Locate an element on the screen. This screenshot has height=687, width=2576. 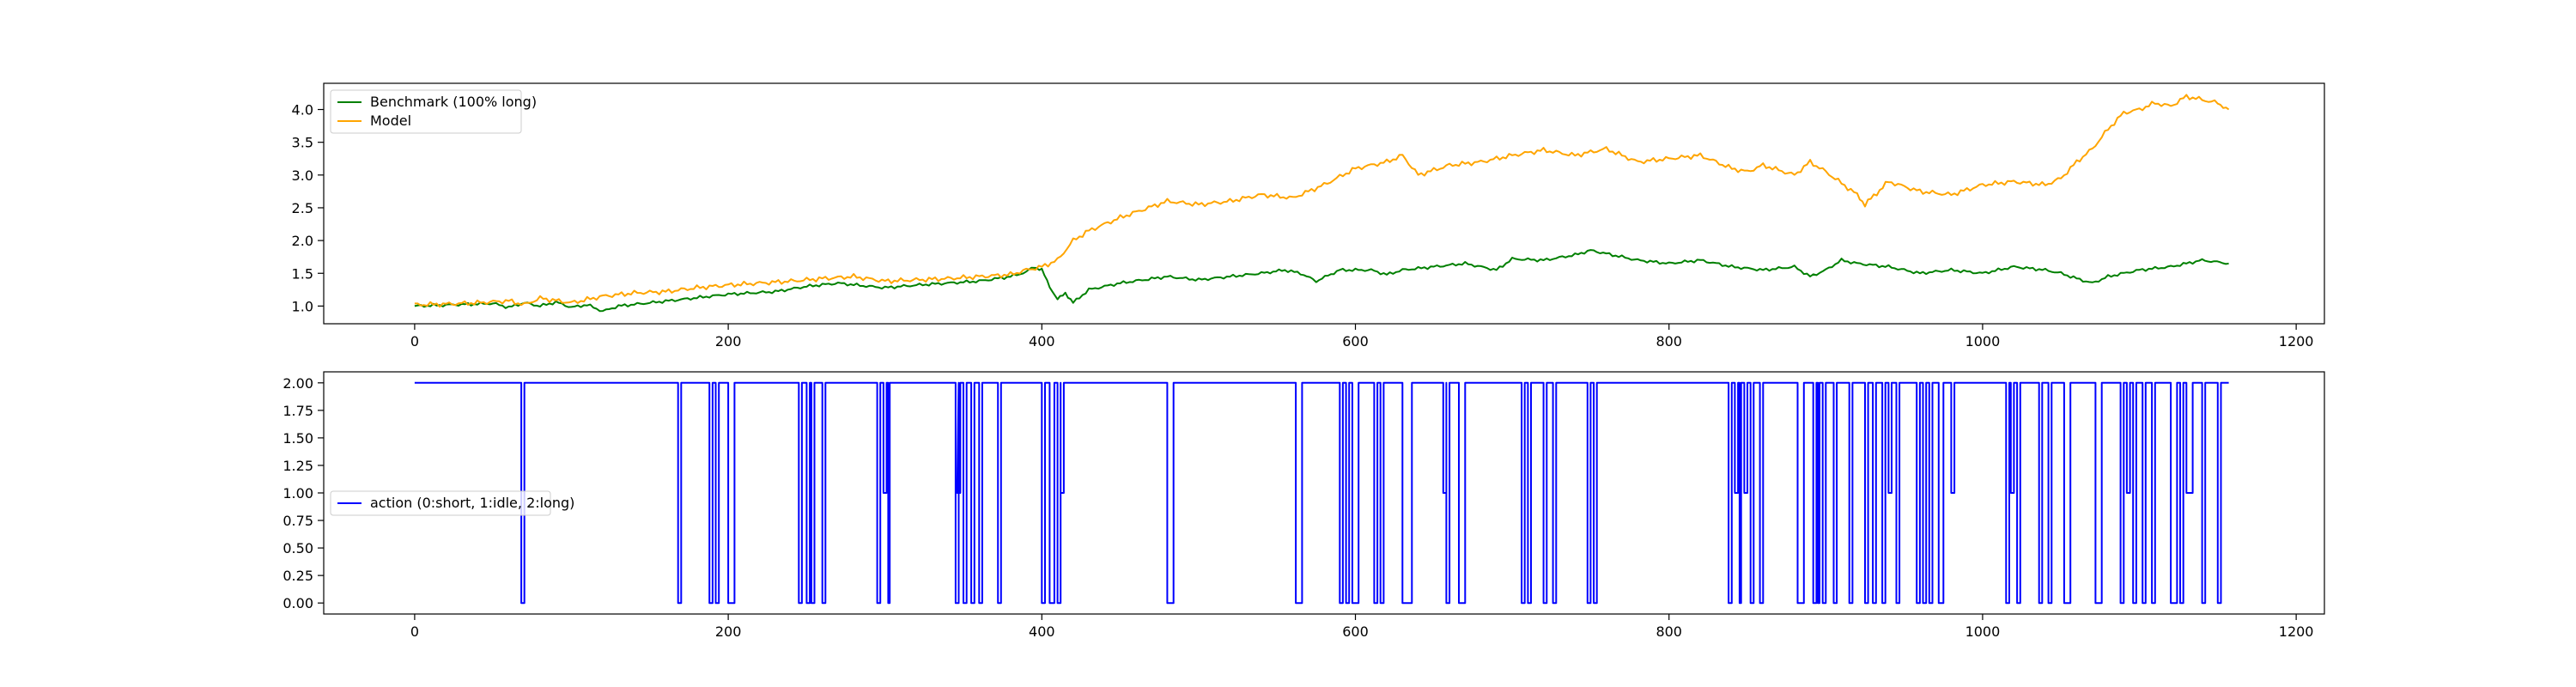
y-tick-label: 1.5 is located at coordinates (302, 273).